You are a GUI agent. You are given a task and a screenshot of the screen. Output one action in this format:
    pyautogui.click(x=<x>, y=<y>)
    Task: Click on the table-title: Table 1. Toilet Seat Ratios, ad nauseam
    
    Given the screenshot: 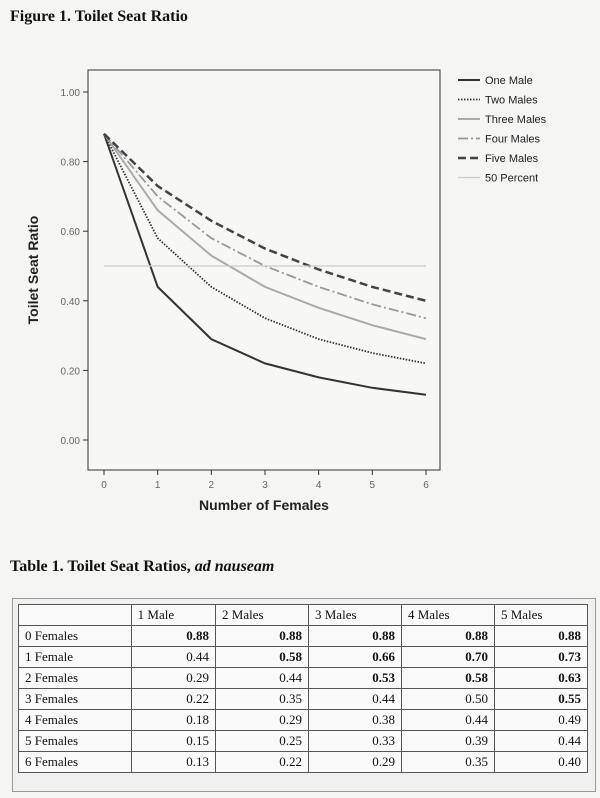 What is the action you would take?
    pyautogui.click(x=142, y=567)
    